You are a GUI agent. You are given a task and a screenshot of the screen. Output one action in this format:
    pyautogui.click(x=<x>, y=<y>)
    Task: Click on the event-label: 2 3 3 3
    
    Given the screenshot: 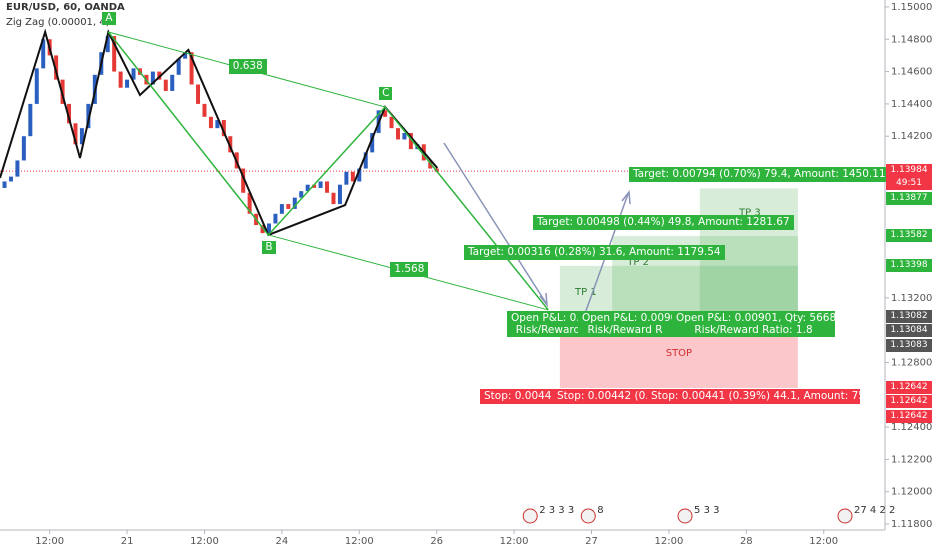 What is the action you would take?
    pyautogui.click(x=556, y=510)
    